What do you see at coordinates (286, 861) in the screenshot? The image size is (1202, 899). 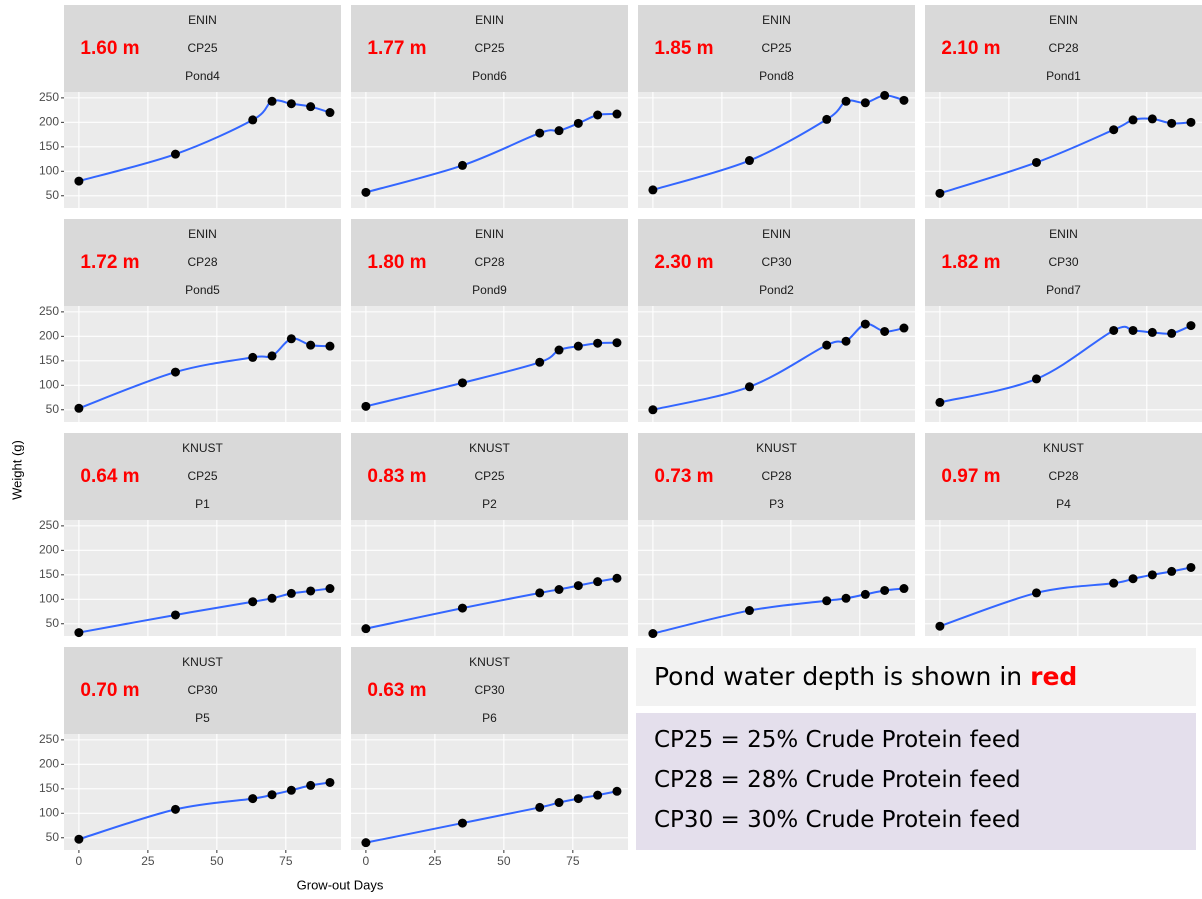 I see `x-tick-label: 75` at bounding box center [286, 861].